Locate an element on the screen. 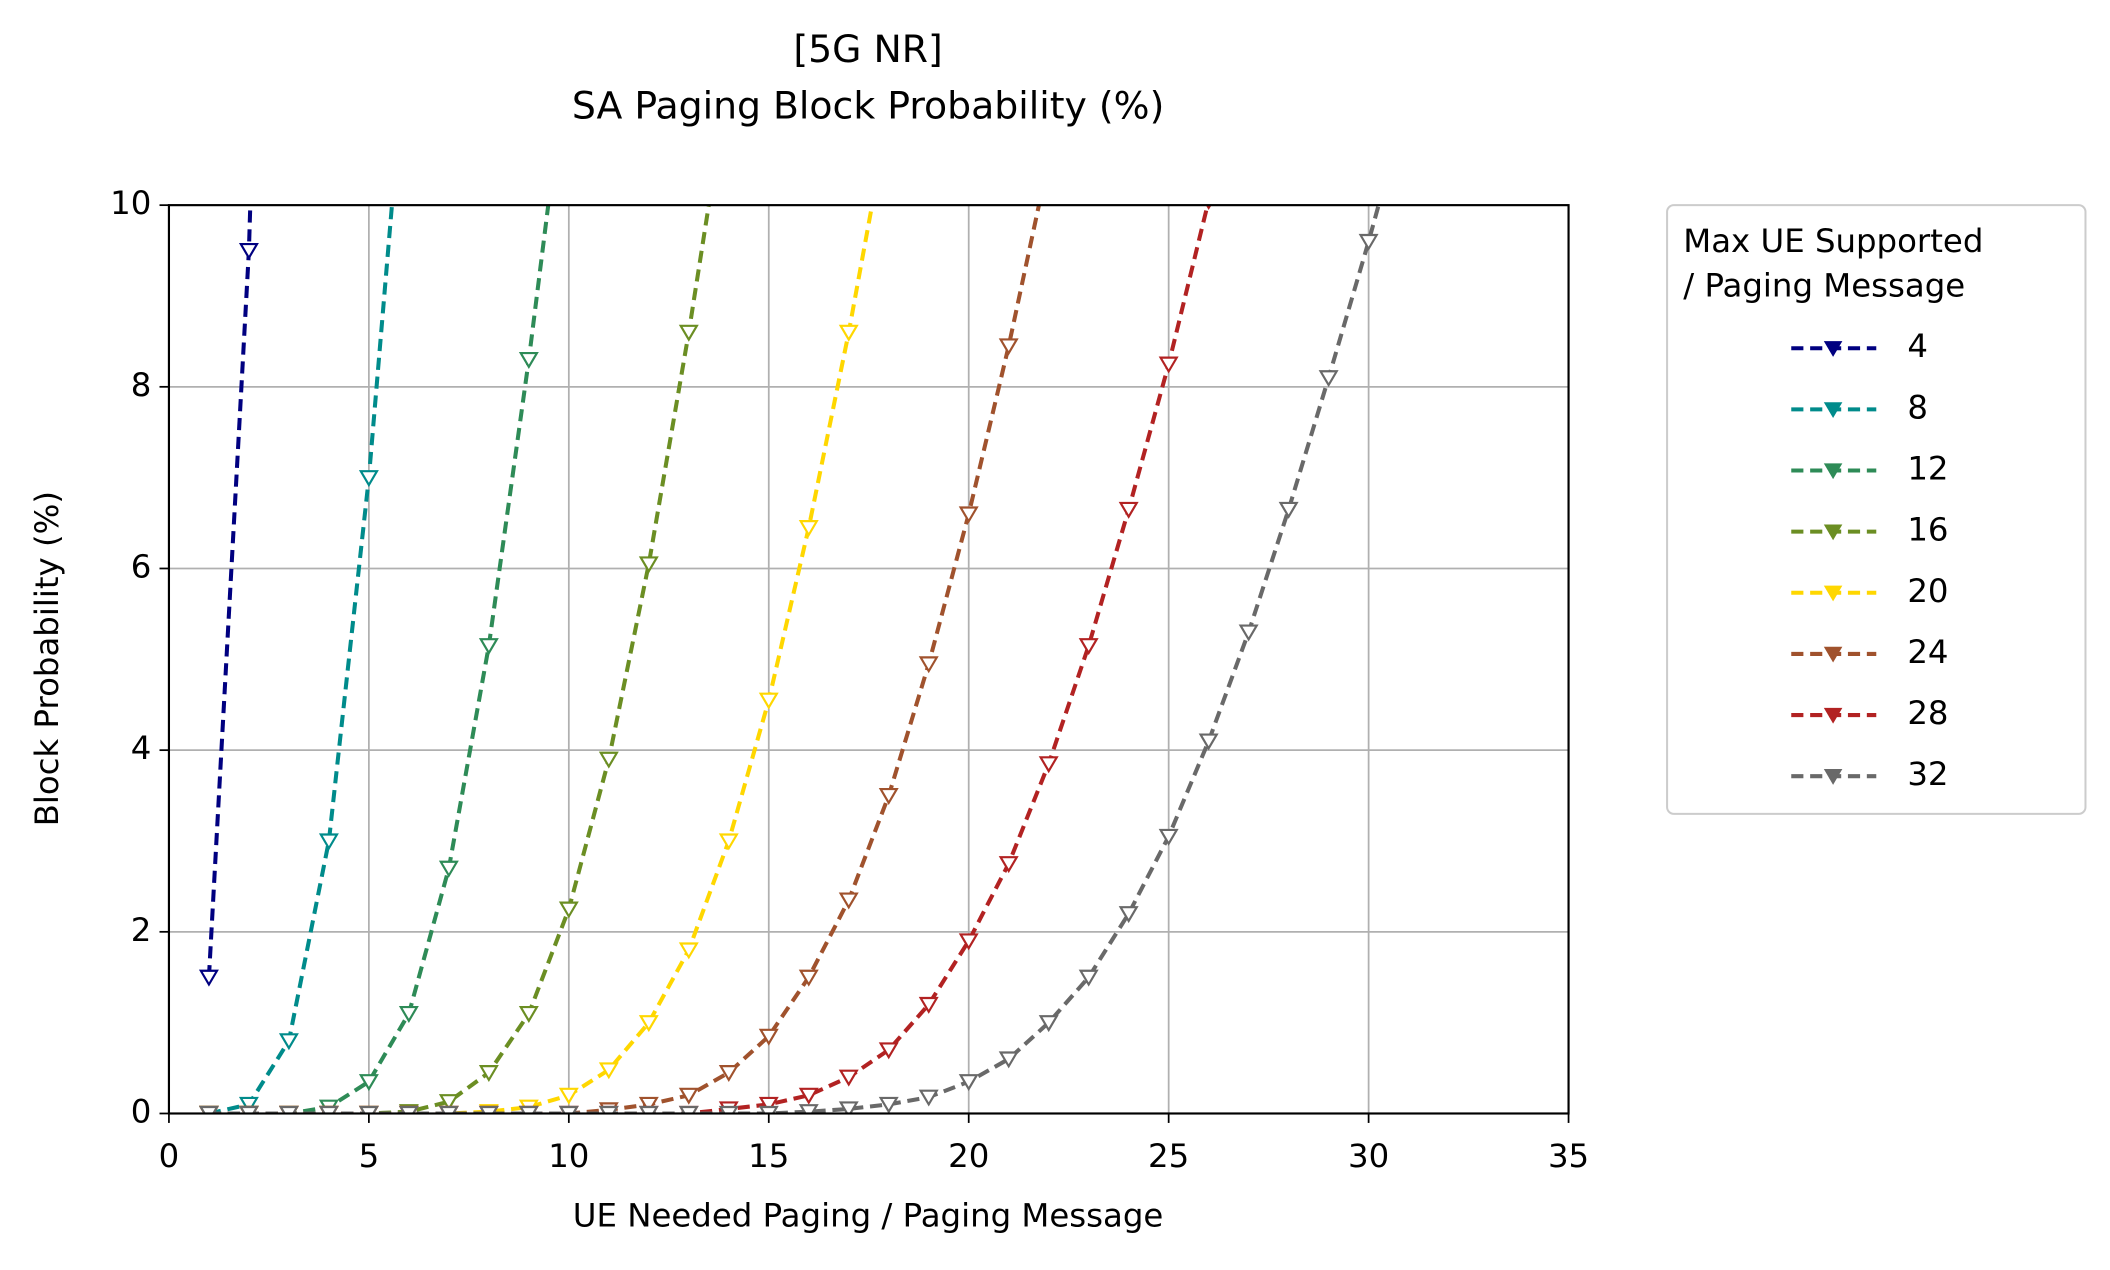 The image size is (2110, 1270). x-tick-label: 5 is located at coordinates (369, 1156).